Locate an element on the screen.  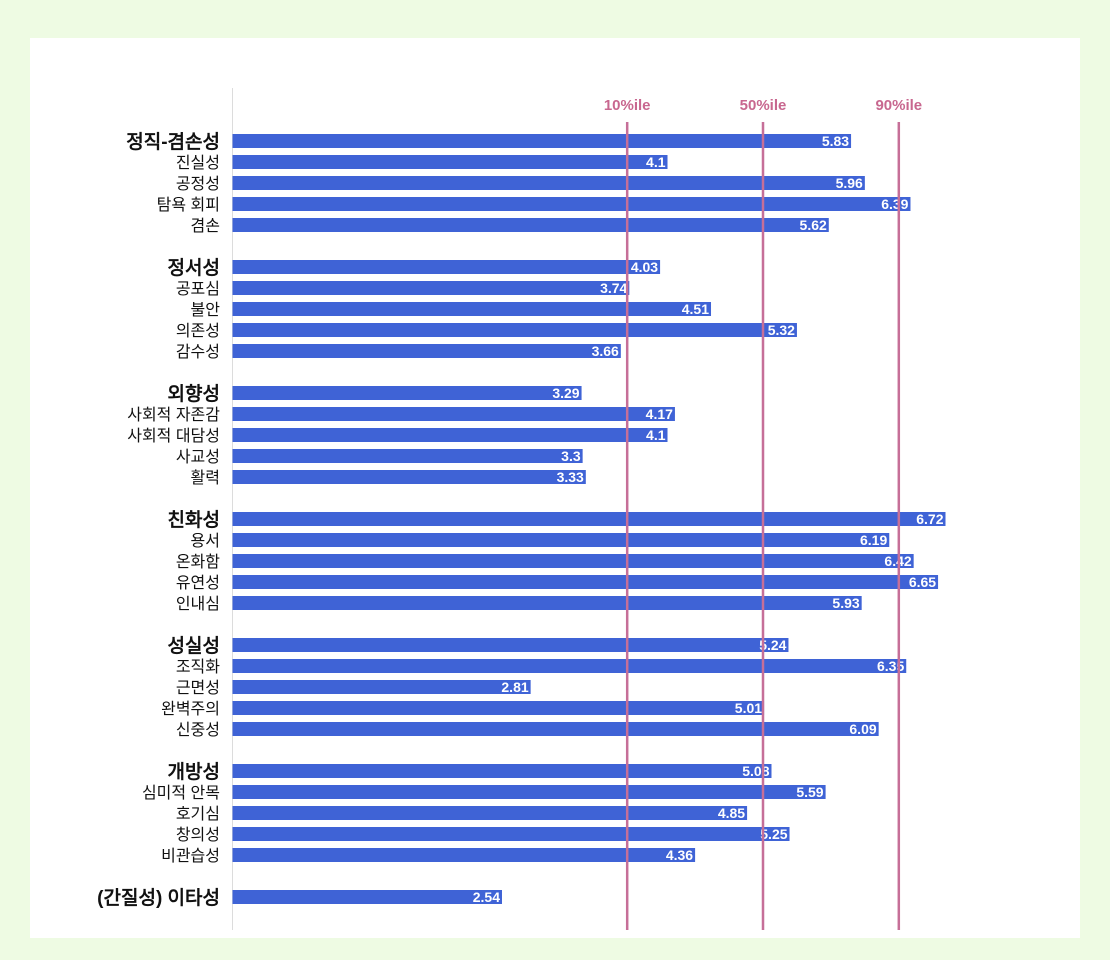
facet-label: 활력 is located at coordinates (205, 478).